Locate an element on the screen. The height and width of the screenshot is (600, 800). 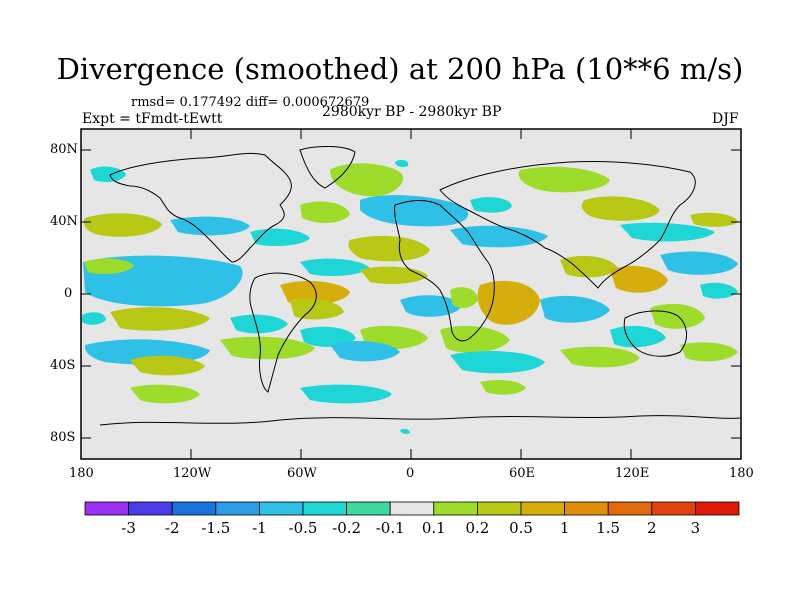
colorbar-label: -0.5 is located at coordinates (303, 528).